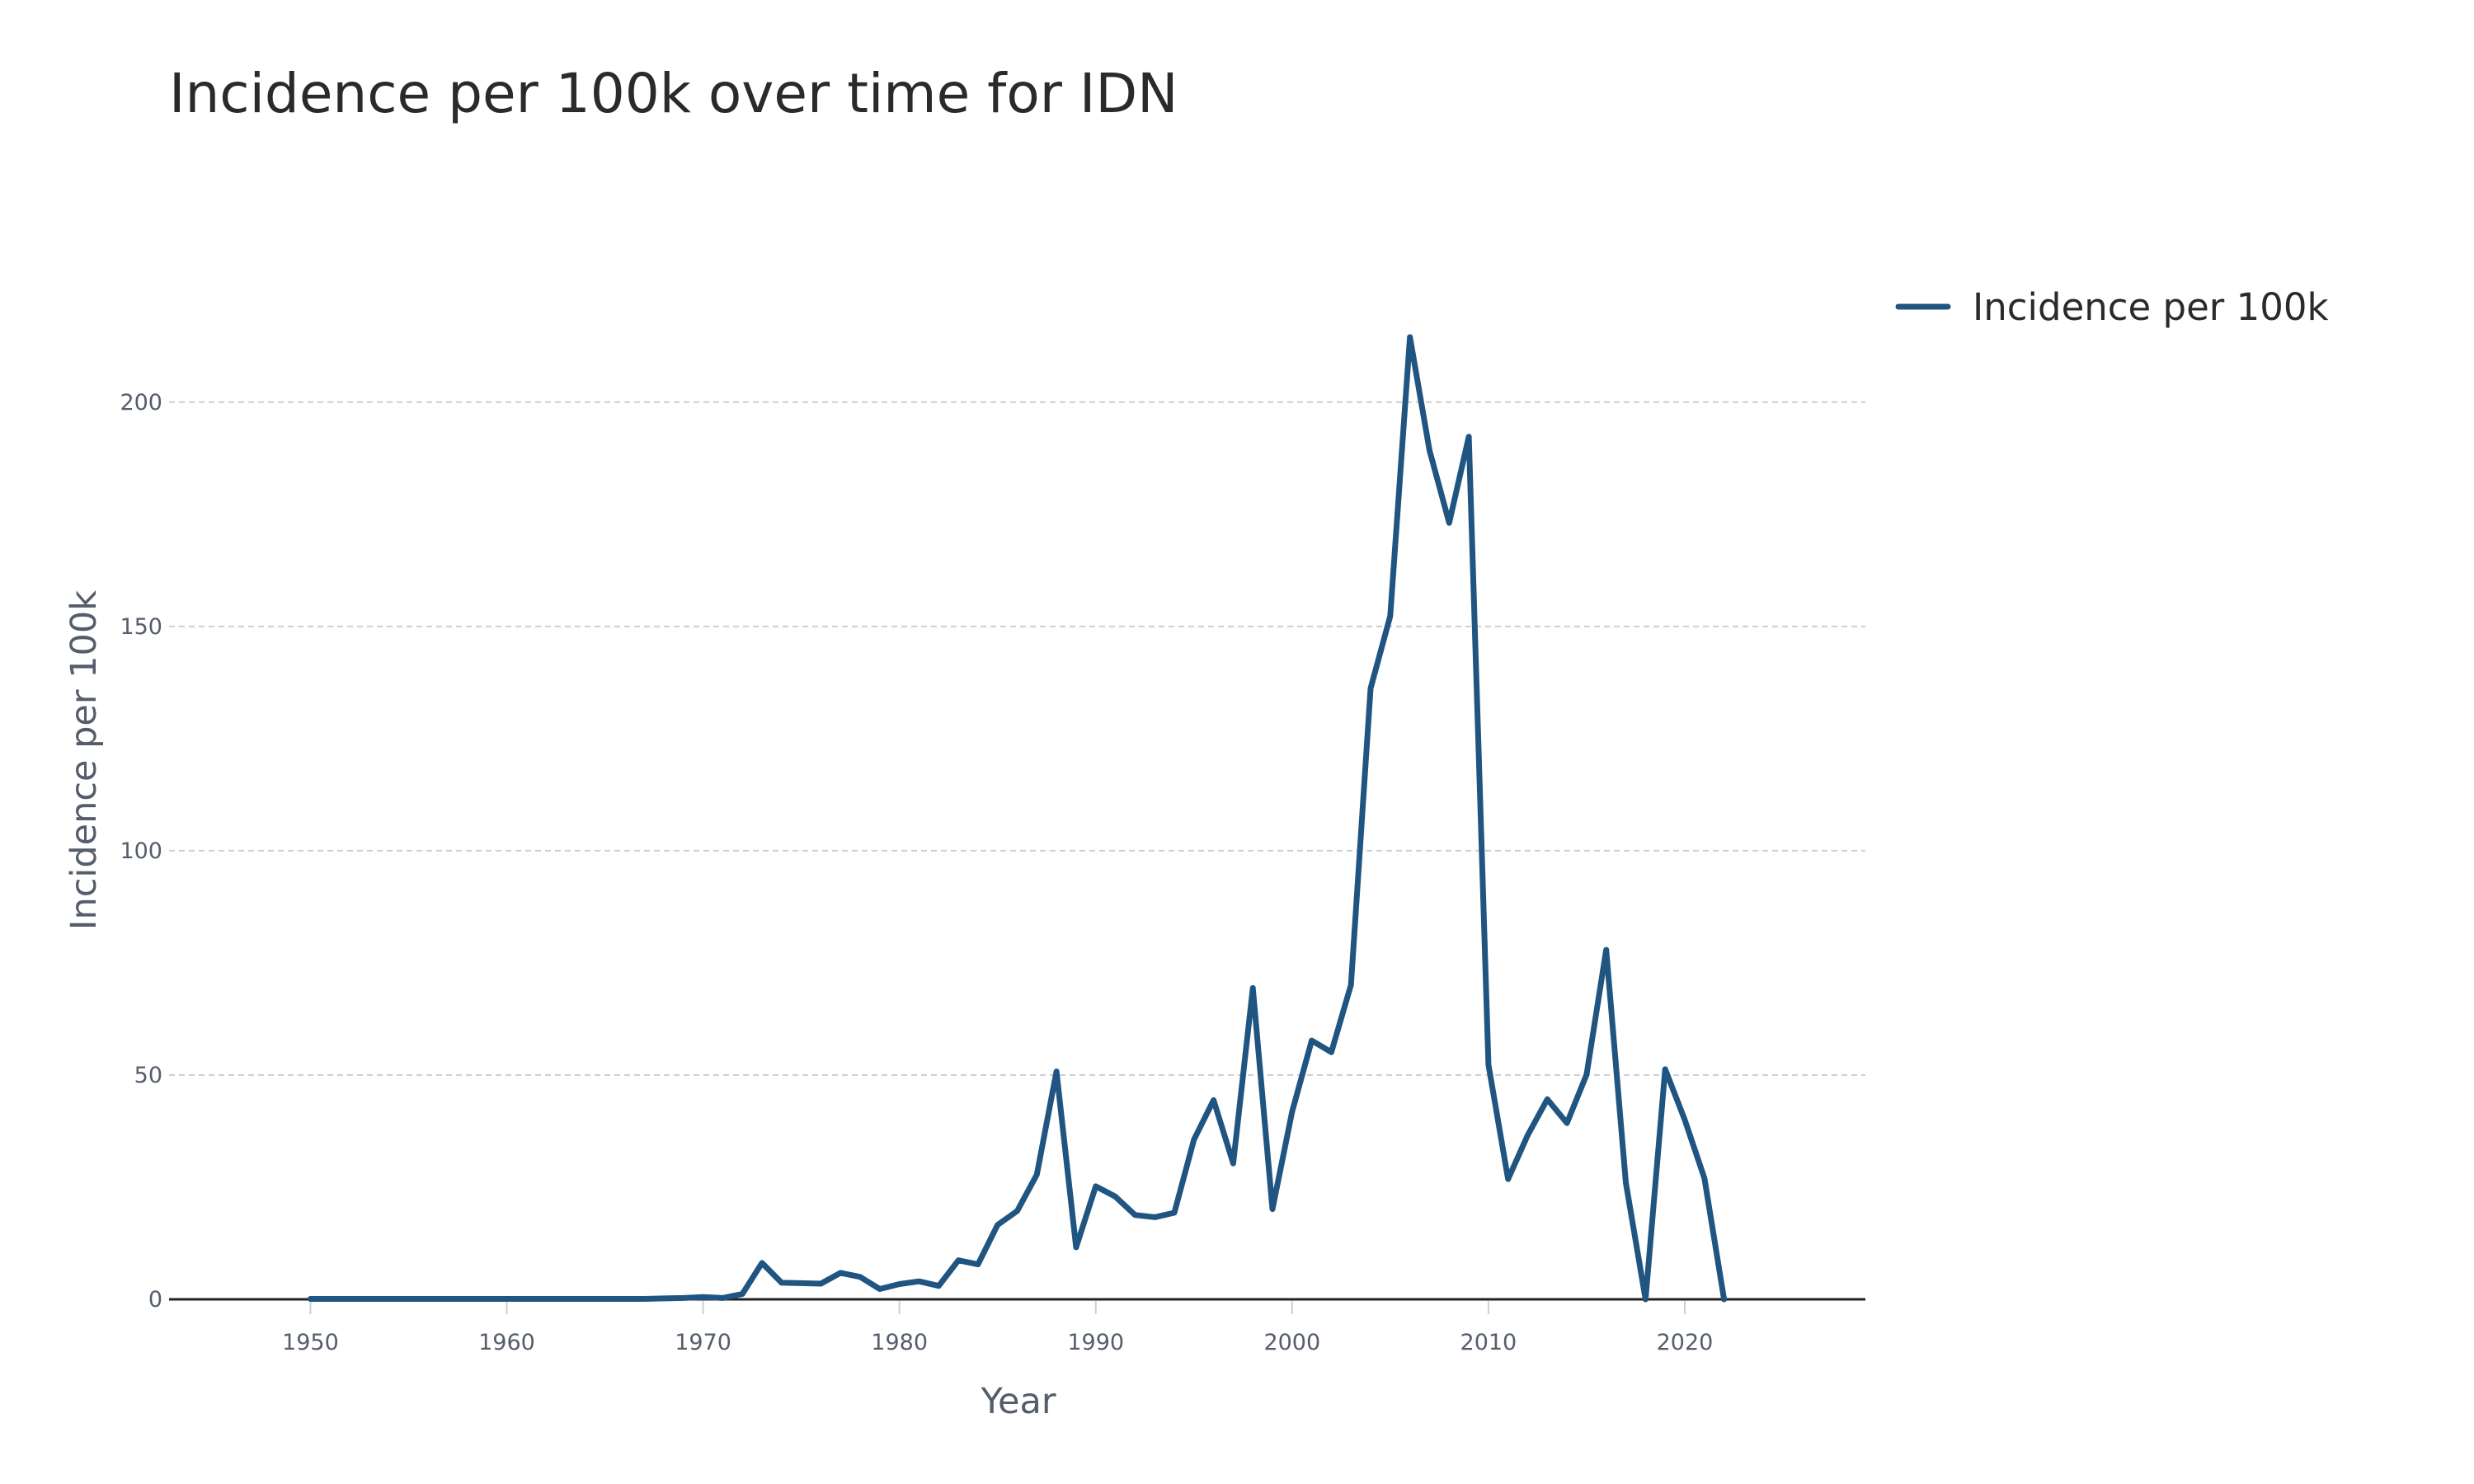 The height and width of the screenshot is (1484, 2474). What do you see at coordinates (155, 1300) in the screenshot?
I see `y-tick-label: 0` at bounding box center [155, 1300].